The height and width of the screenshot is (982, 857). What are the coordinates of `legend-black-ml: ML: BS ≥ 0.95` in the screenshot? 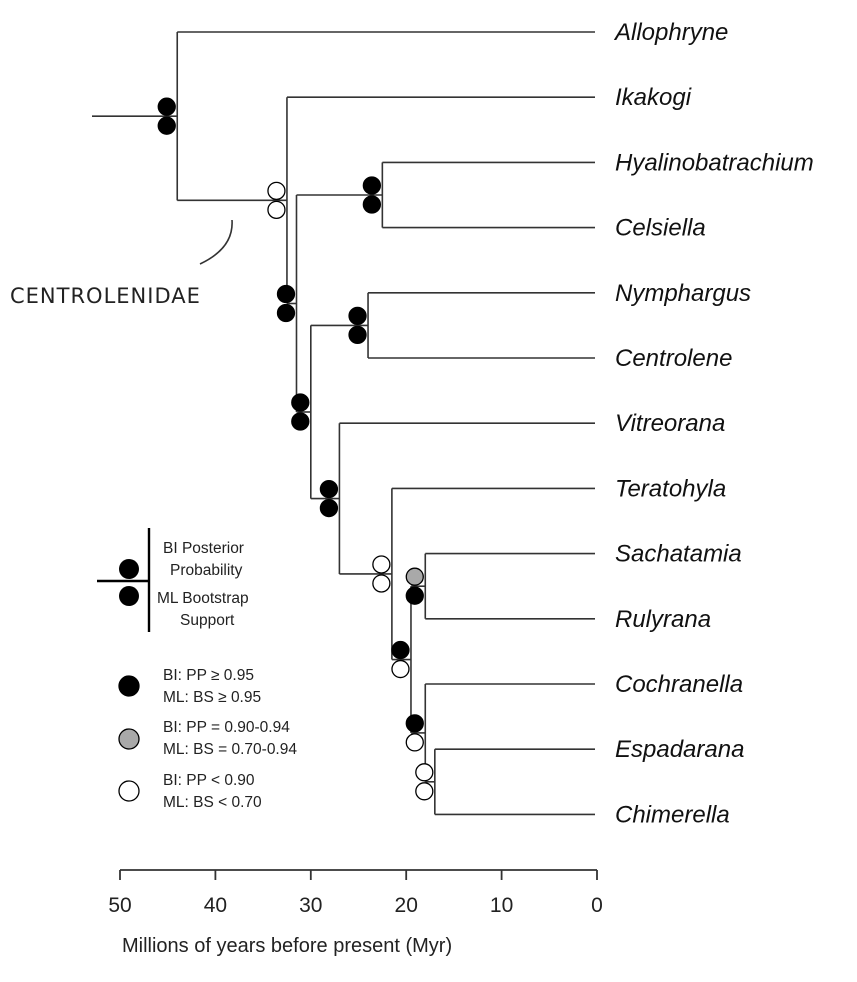 It's located at (212, 697).